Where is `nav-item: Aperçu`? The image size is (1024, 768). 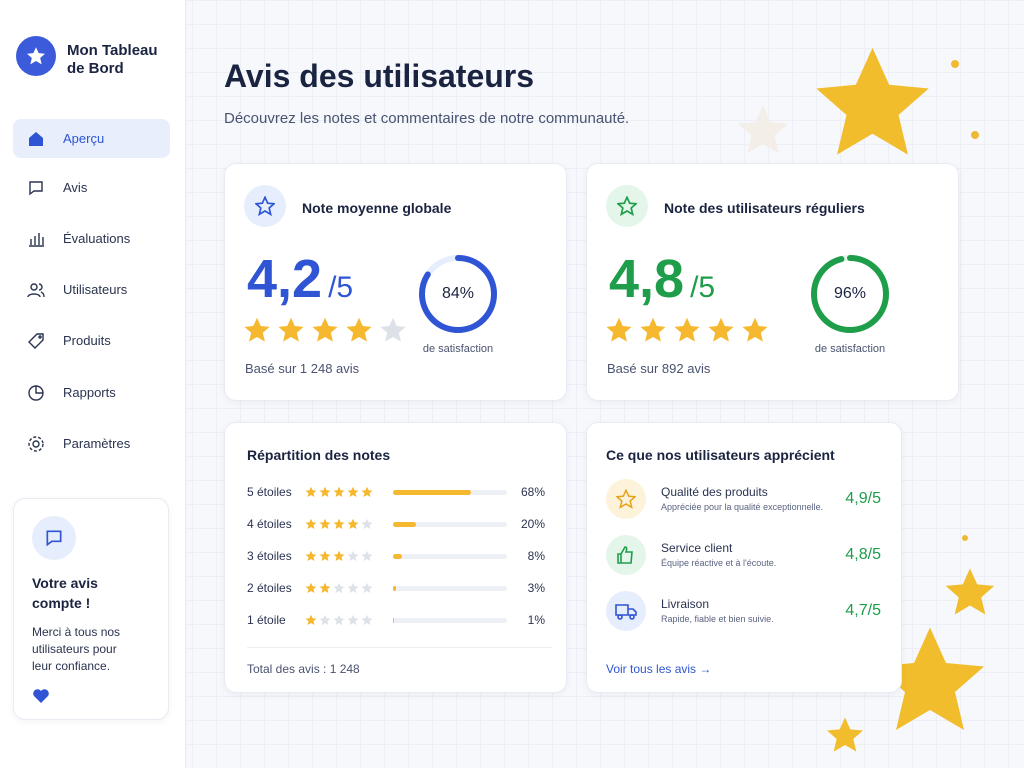
nav-item: Aperçu is located at coordinates (91, 138).